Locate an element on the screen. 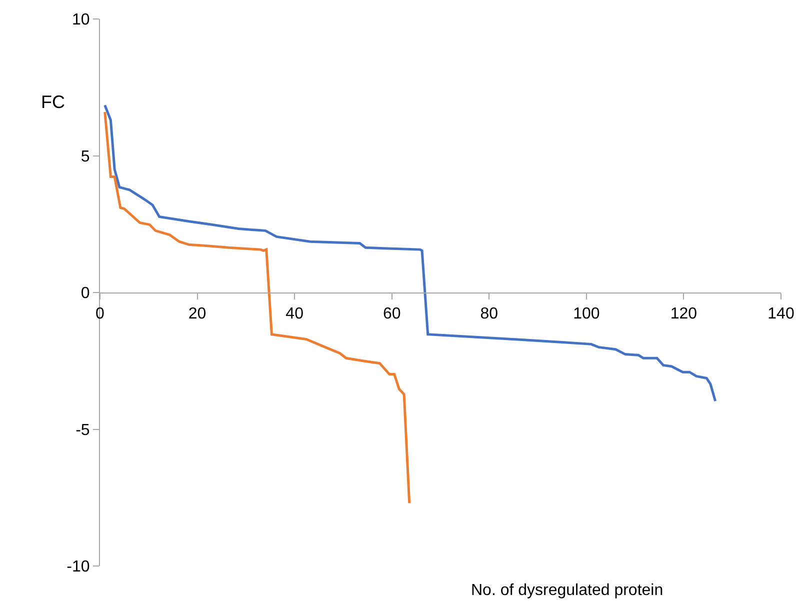  x-tick-label: 120 is located at coordinates (684, 314).